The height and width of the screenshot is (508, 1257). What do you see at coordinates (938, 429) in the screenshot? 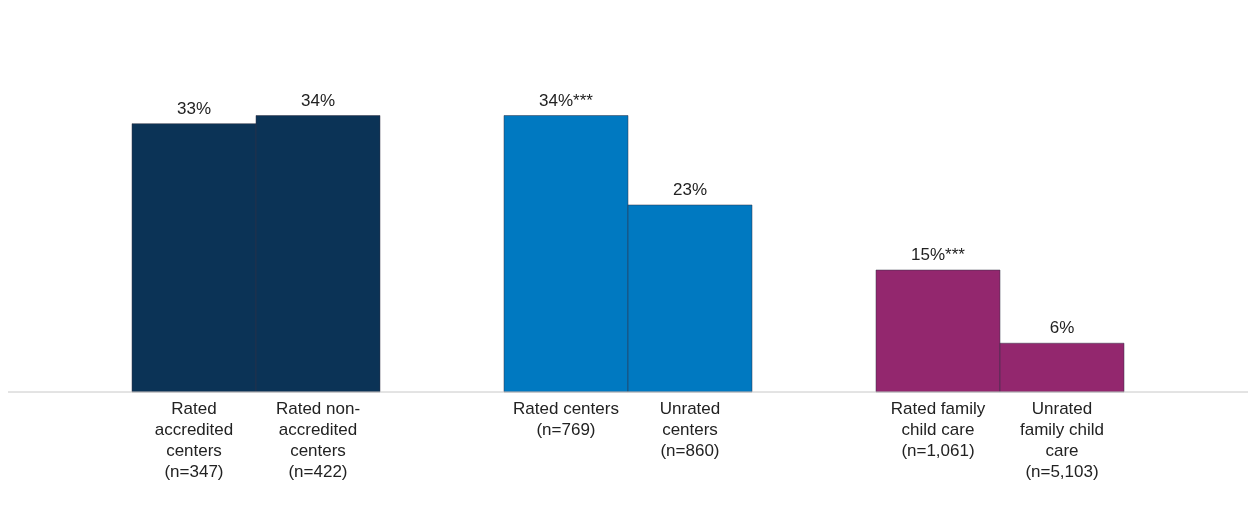
I see `x-tick-label: Rated family child care (n=1,061)` at bounding box center [938, 429].